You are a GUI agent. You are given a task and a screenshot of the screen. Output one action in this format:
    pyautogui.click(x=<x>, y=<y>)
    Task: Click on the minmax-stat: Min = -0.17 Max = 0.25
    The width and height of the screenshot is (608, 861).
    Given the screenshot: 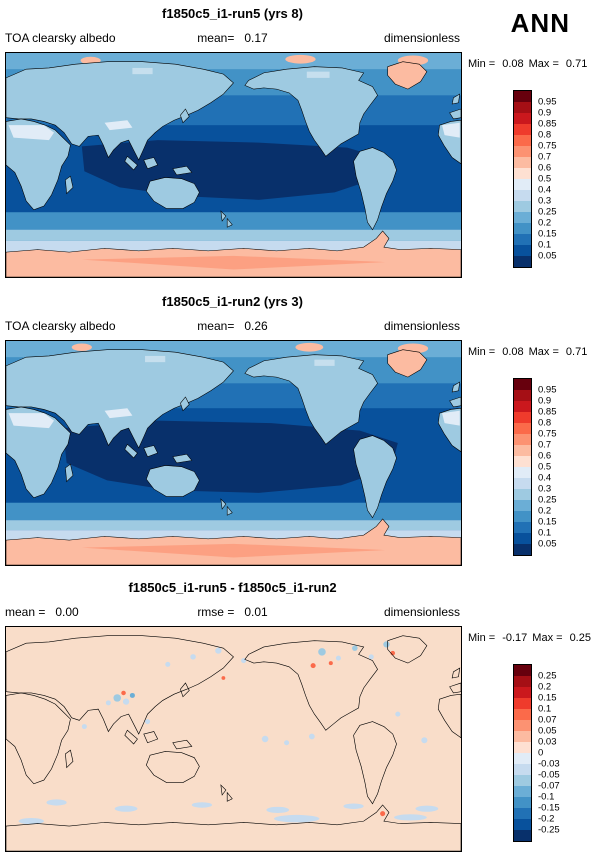 What is the action you would take?
    pyautogui.click(x=537, y=638)
    